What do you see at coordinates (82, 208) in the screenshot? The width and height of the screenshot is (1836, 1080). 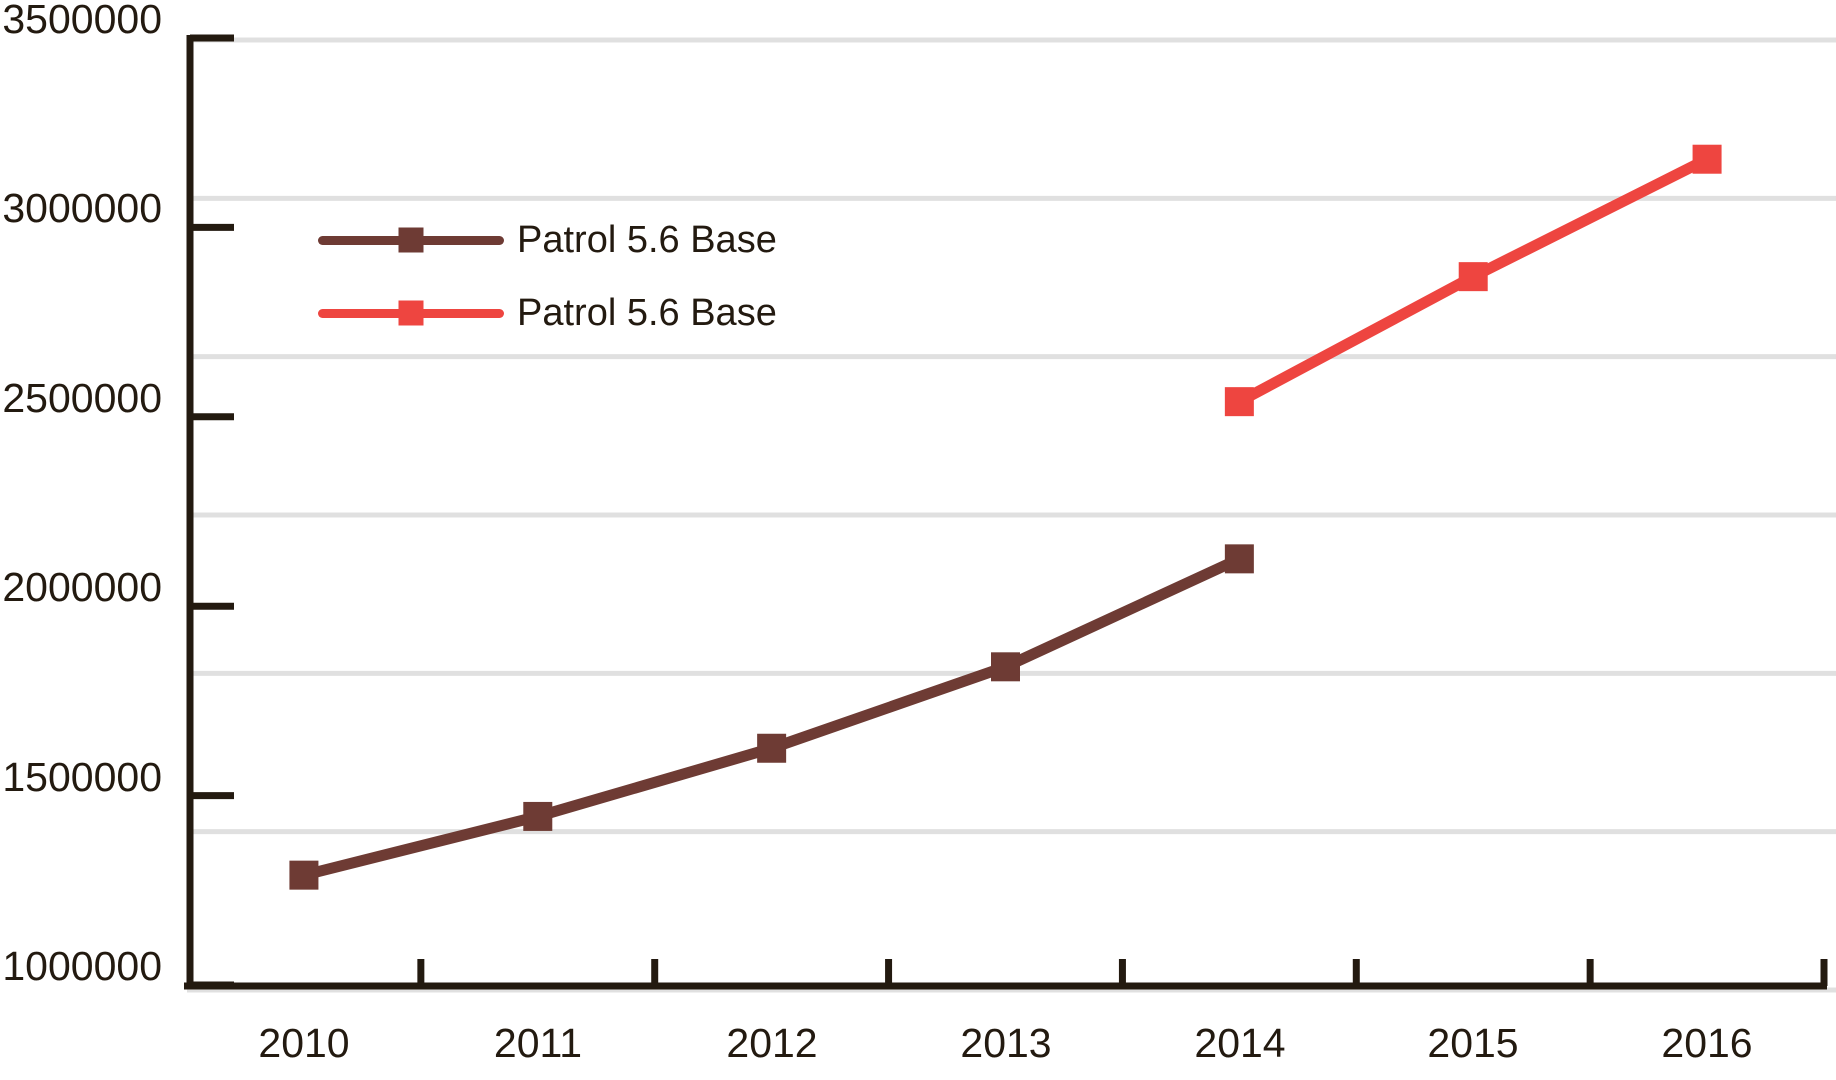 I see `y-tick-label: 3000000` at bounding box center [82, 208].